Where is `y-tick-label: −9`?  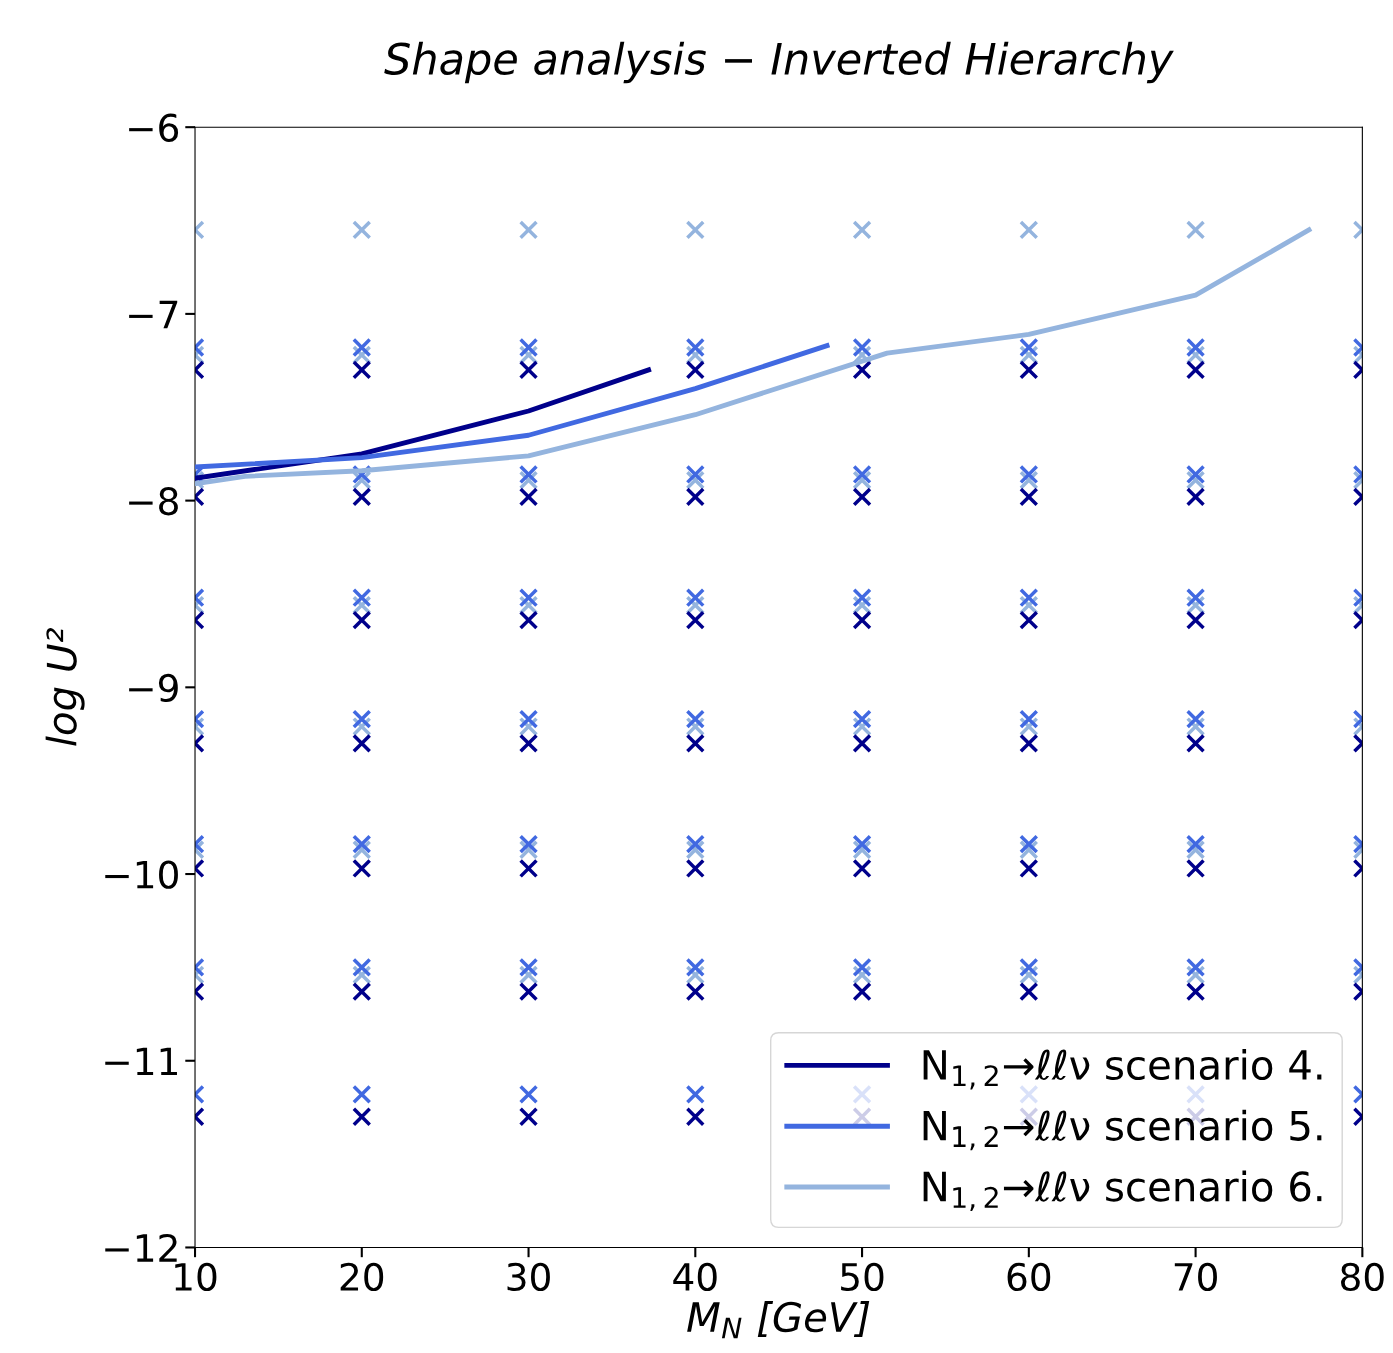 y-tick-label: −9 is located at coordinates (153, 688).